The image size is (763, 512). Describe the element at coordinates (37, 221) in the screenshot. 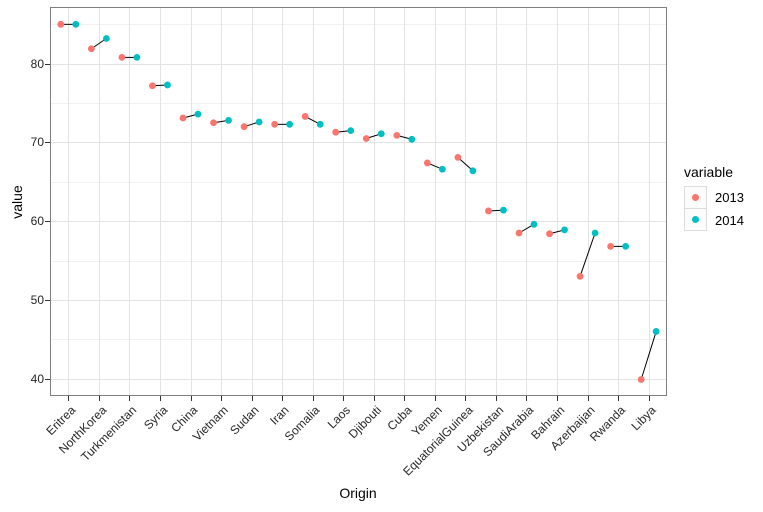

I see `y-tick-label: 60` at that location.